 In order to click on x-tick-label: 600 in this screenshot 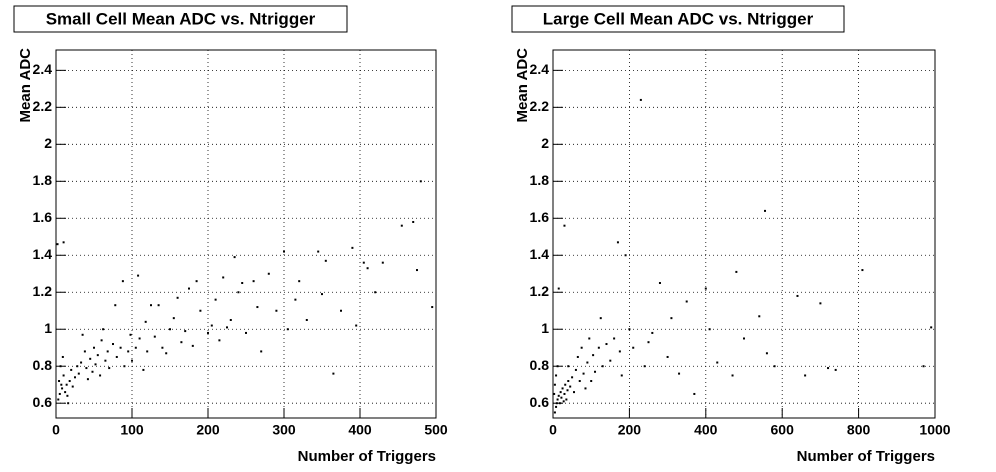, I will do `click(783, 430)`.